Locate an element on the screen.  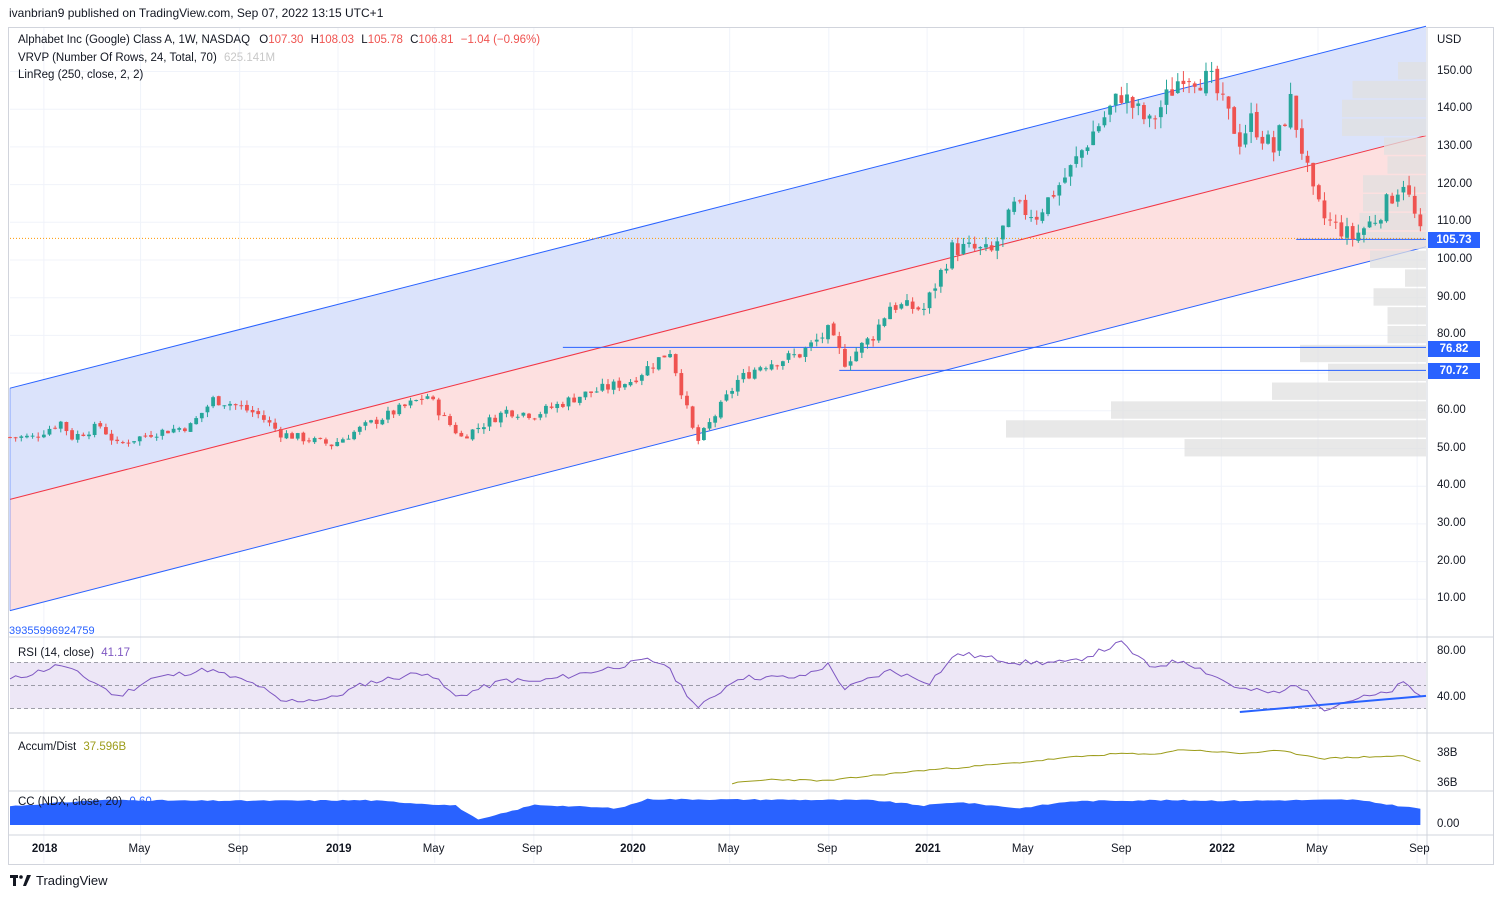
currency-label: USD is located at coordinates (1449, 40).